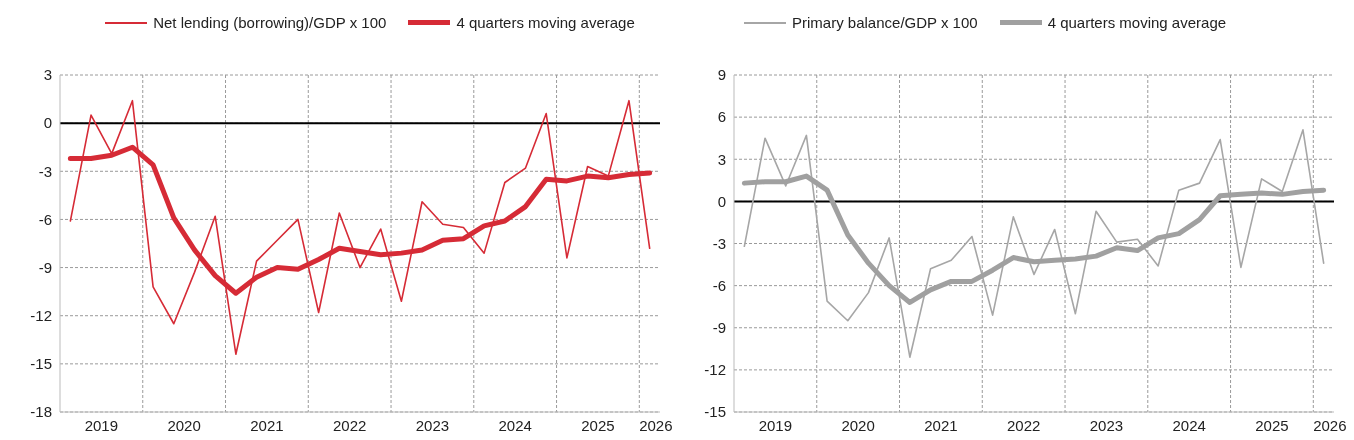 The image size is (1354, 440). What do you see at coordinates (41, 412) in the screenshot?
I see `y-tick-label: -18` at bounding box center [41, 412].